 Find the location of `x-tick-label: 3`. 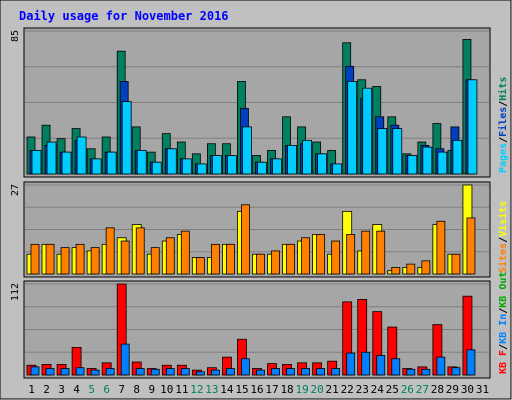

x-tick-label: 3 is located at coordinates (61, 389).